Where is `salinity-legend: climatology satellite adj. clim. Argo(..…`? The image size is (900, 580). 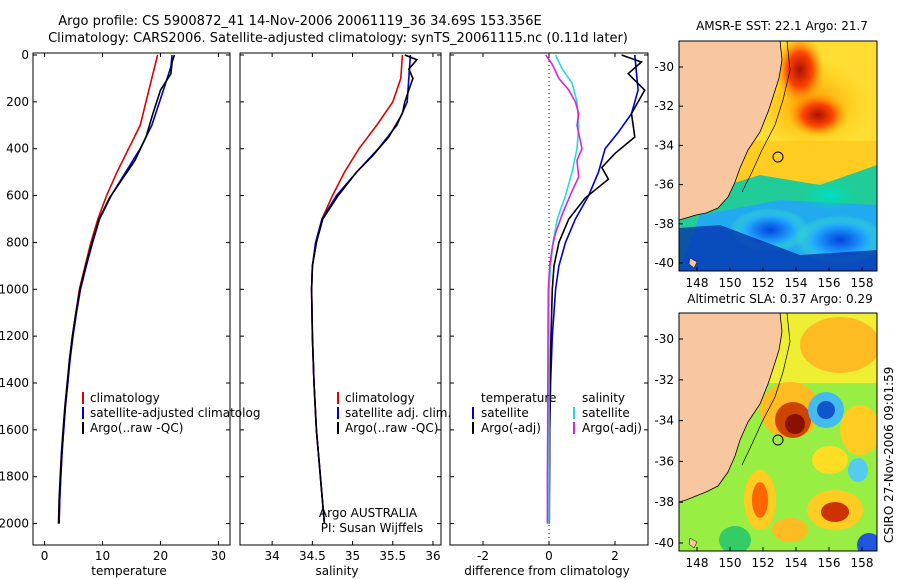 salinity-legend: climatology satellite adj. clim. Argo(..… is located at coordinates (394, 413).